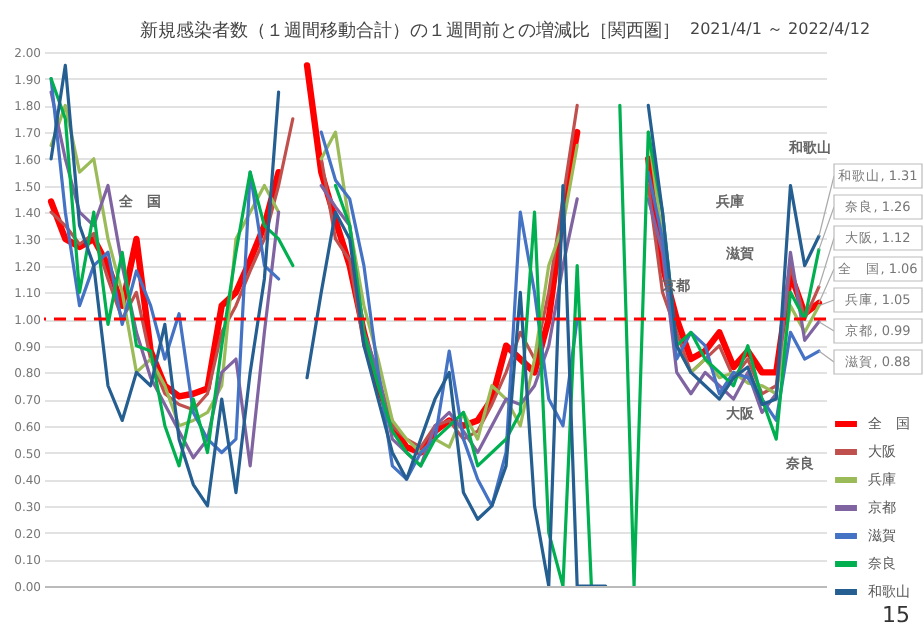  I want to click on chart-subtitle: 2021/4/1 ～ 2022/4/12, so click(780, 29).